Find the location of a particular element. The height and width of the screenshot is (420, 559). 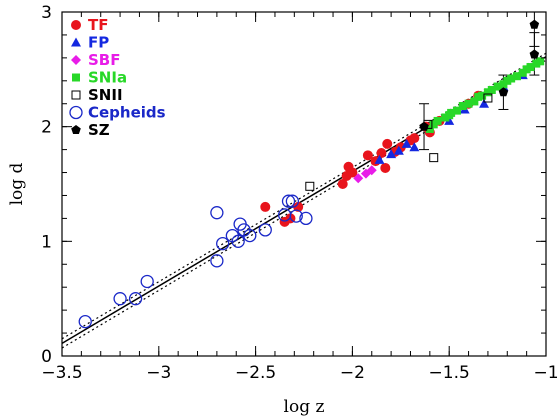

legend-marker-sbf is located at coordinates (76, 60).